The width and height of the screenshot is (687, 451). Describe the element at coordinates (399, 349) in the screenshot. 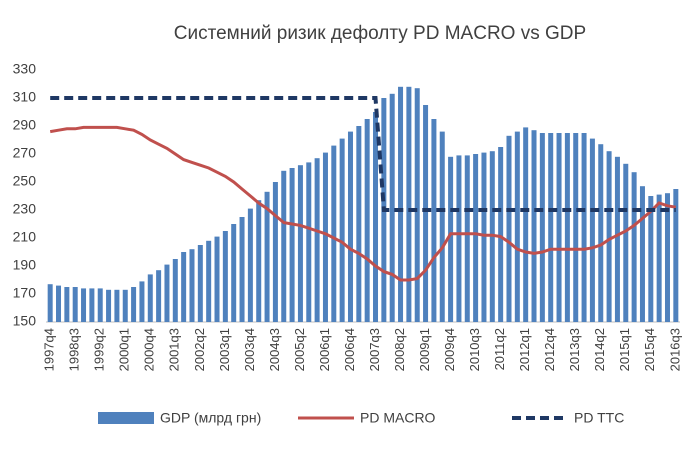

I see `x-tick-label: 2008q2` at that location.